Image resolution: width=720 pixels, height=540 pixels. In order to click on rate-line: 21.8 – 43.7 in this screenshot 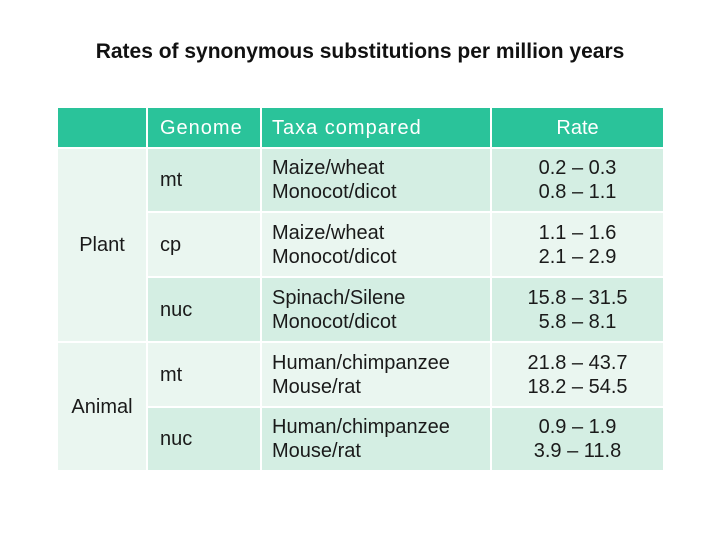, I will do `click(577, 362)`.